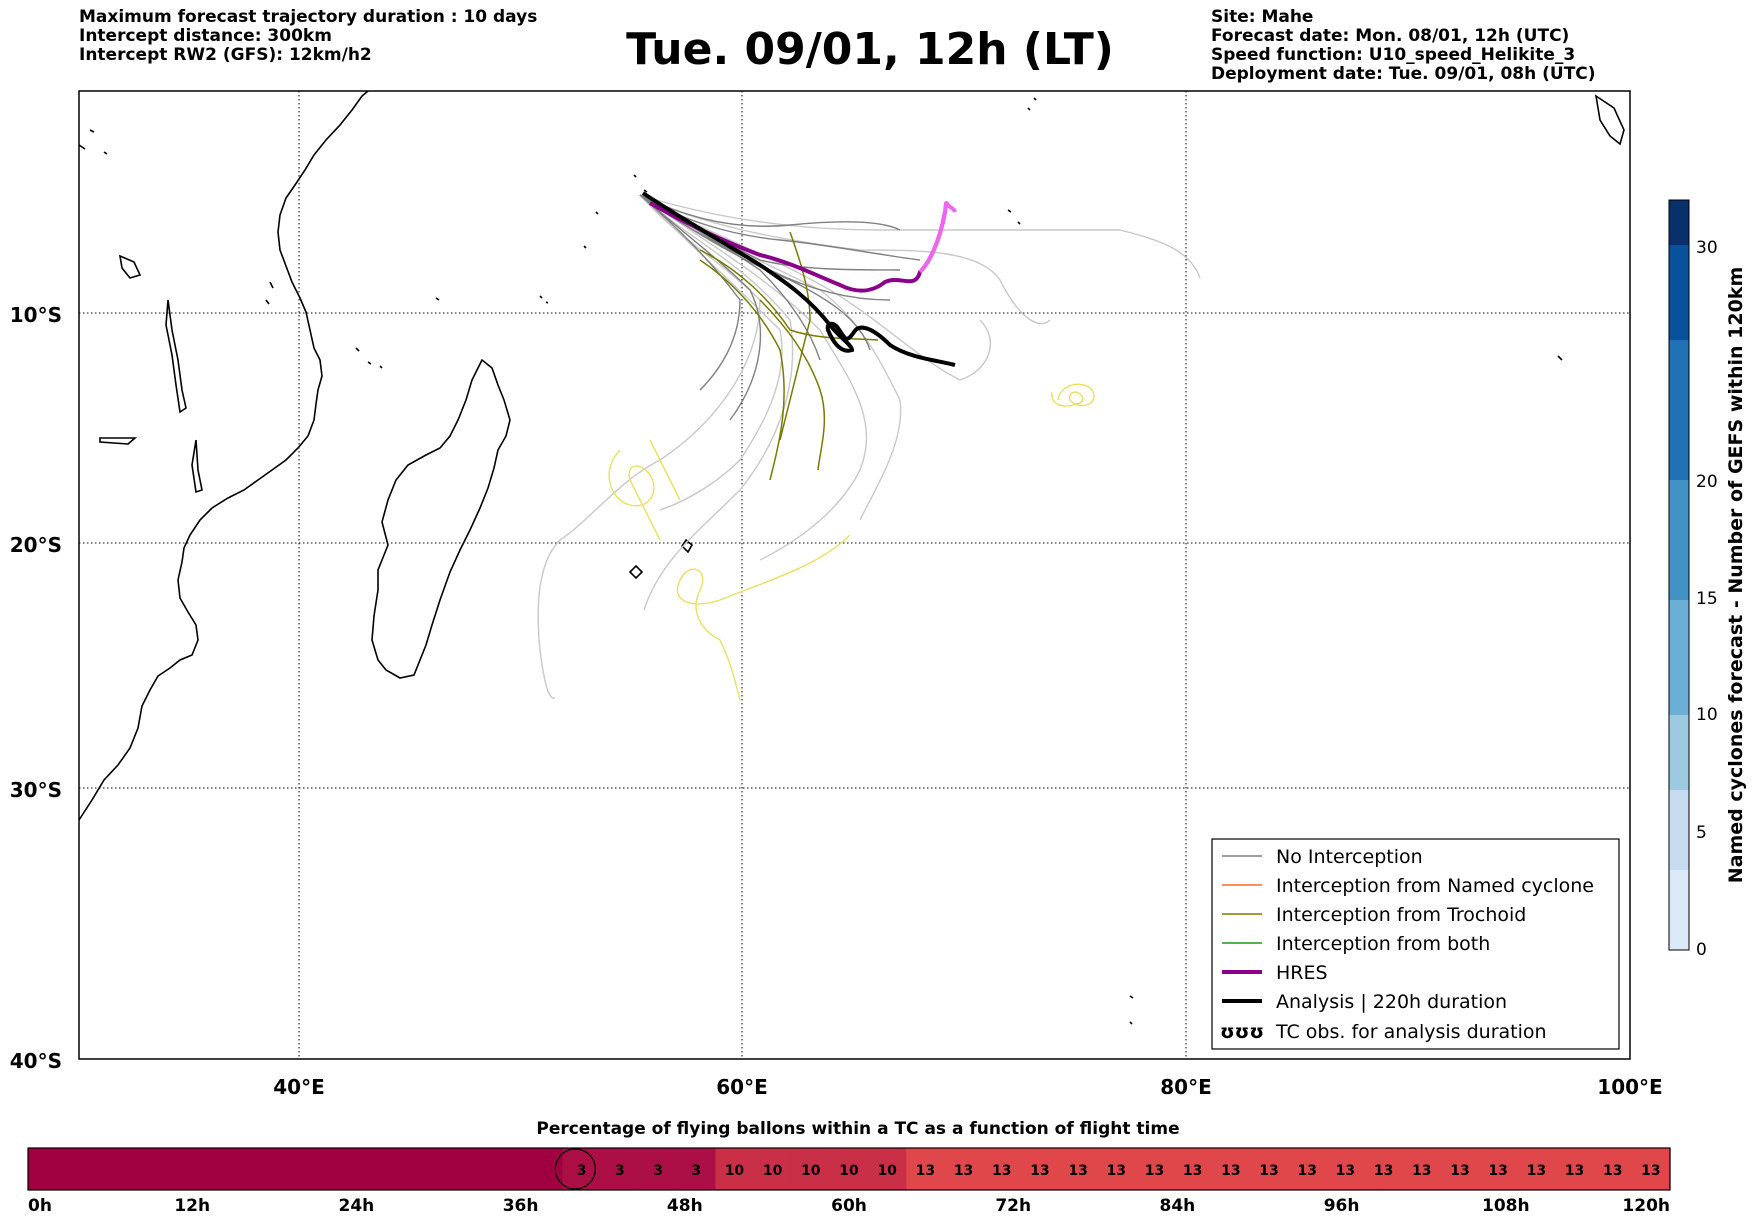 The image size is (1754, 1223). I want to click on lat-label: 30°S, so click(36, 790).